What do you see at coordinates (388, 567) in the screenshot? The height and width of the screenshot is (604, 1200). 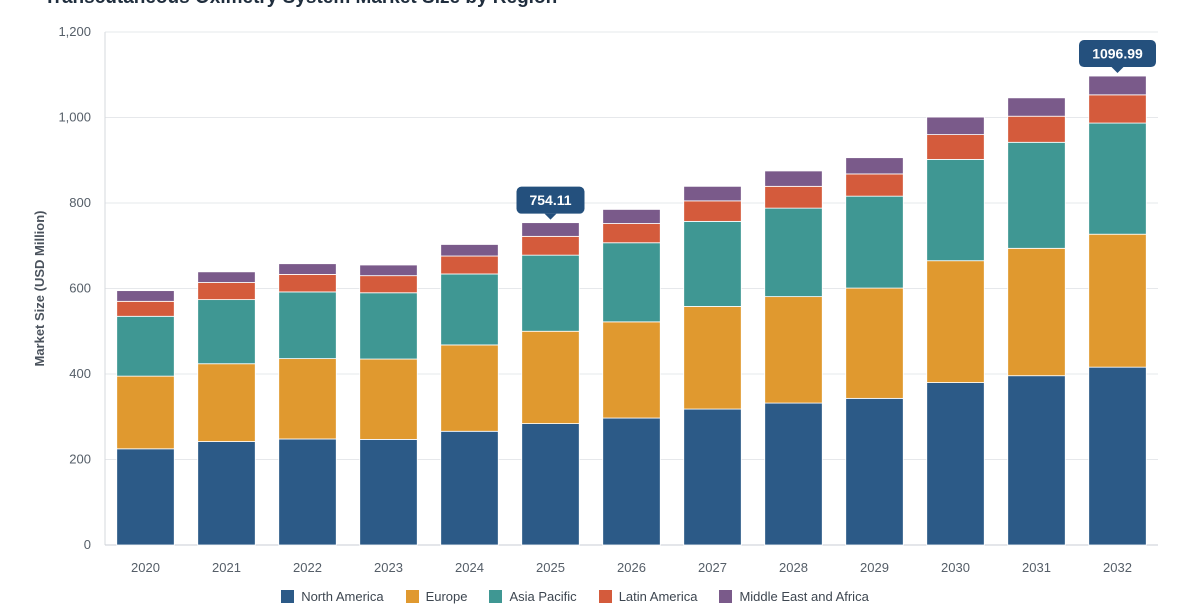 I see `x-tick-label: 2023` at bounding box center [388, 567].